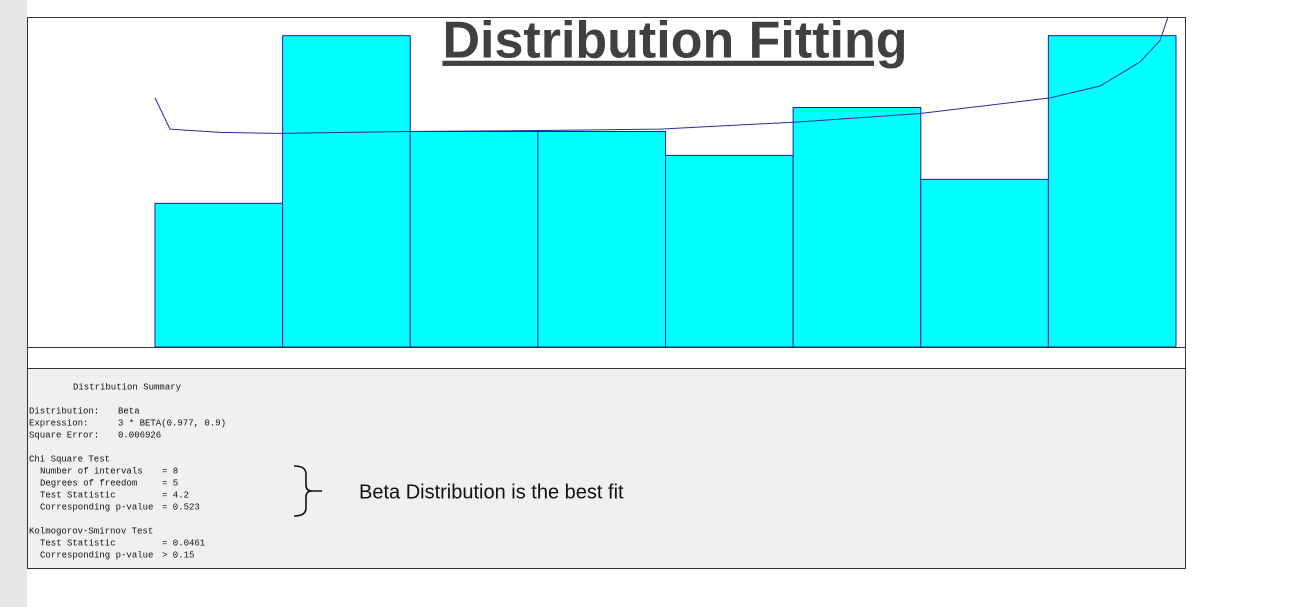  What do you see at coordinates (58, 423) in the screenshot?
I see `summary-label: Expression:` at bounding box center [58, 423].